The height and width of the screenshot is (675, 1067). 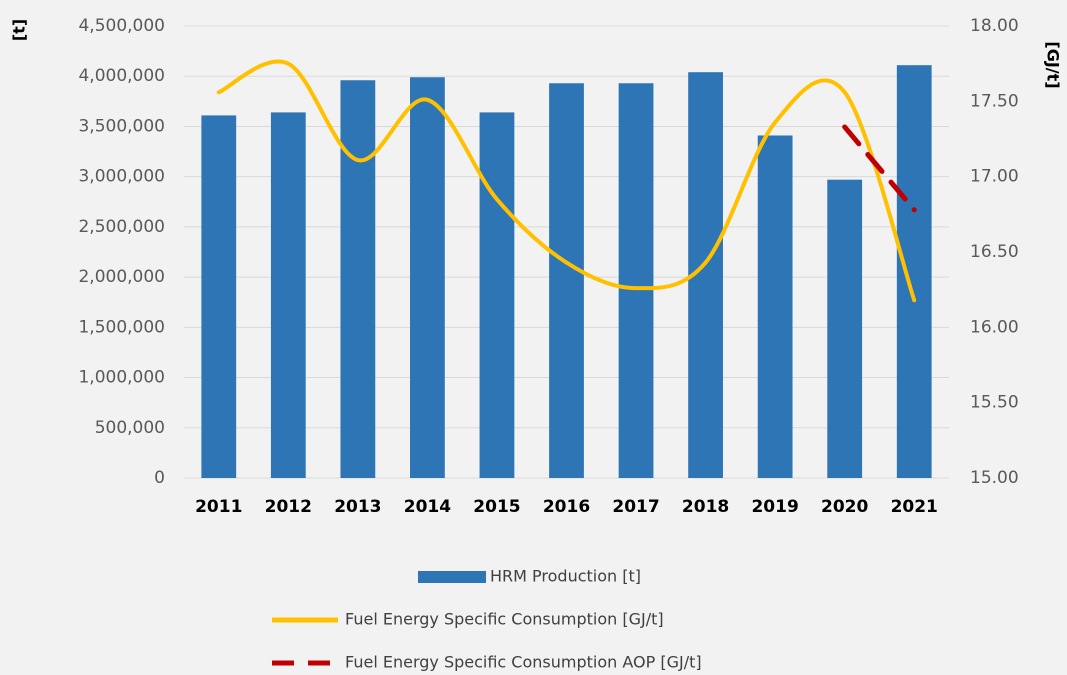 I want to click on x-tick-label: 2015, so click(x=496, y=507).